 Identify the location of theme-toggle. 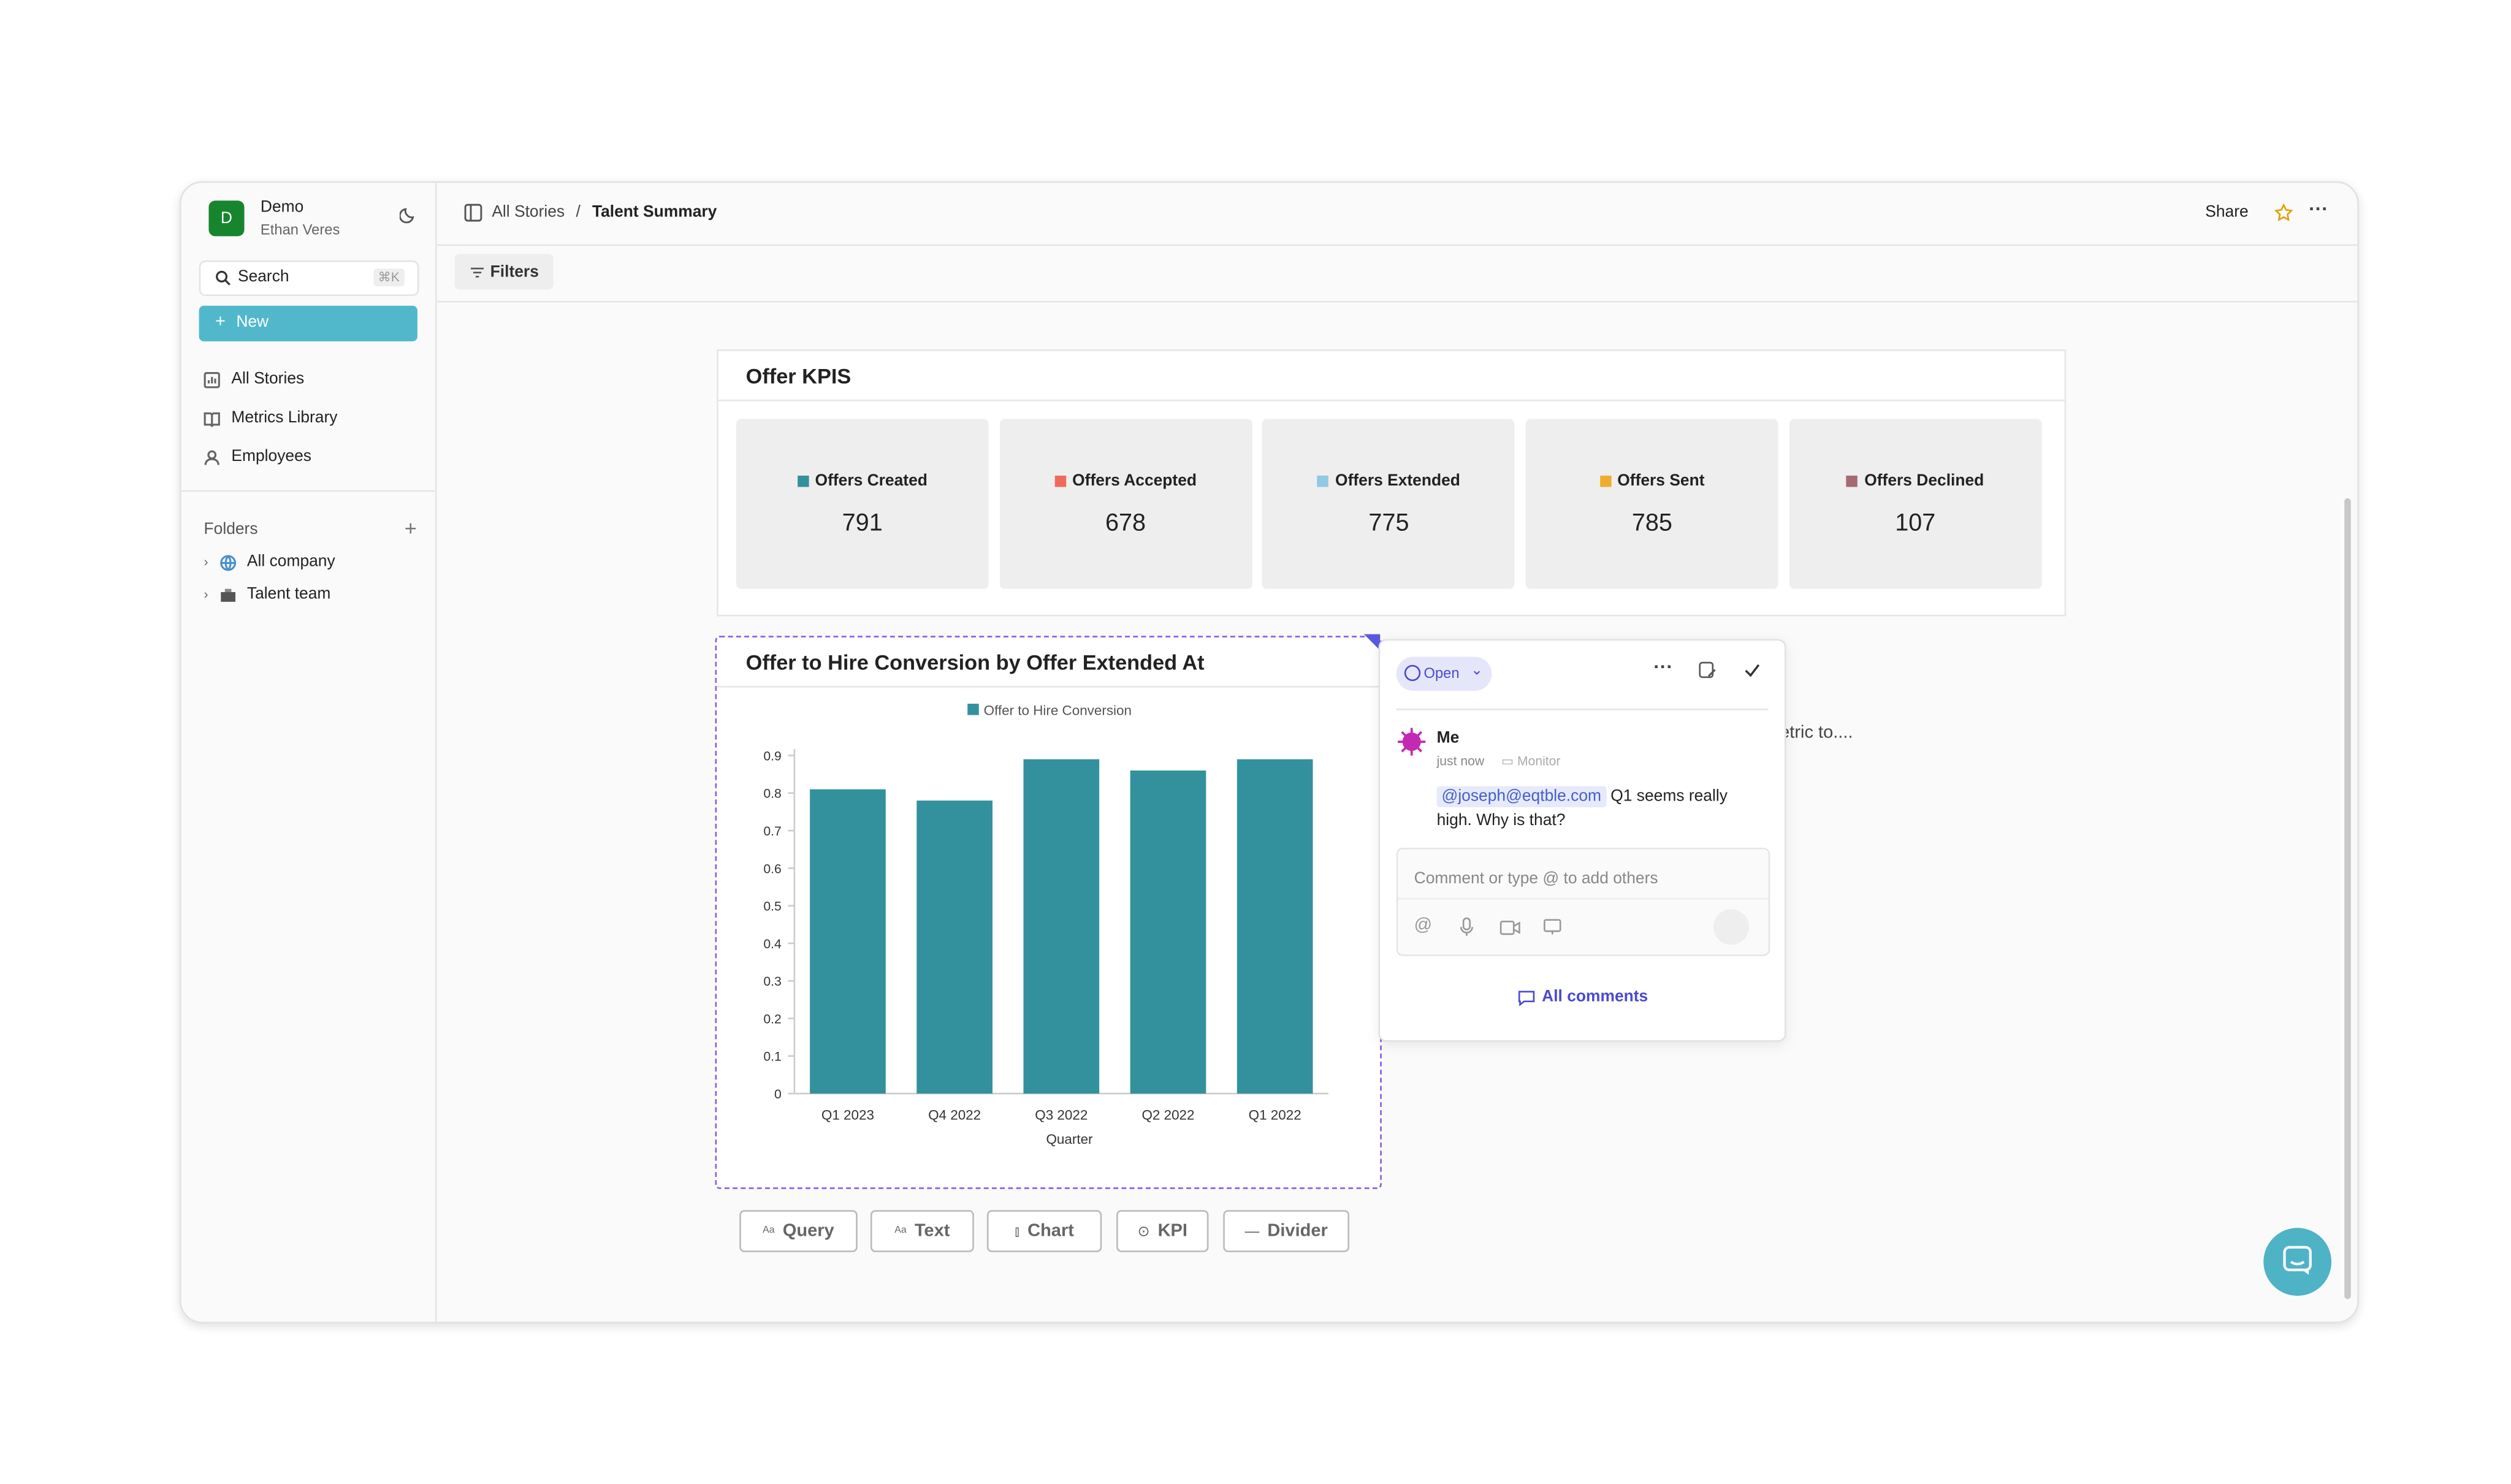
(408, 214).